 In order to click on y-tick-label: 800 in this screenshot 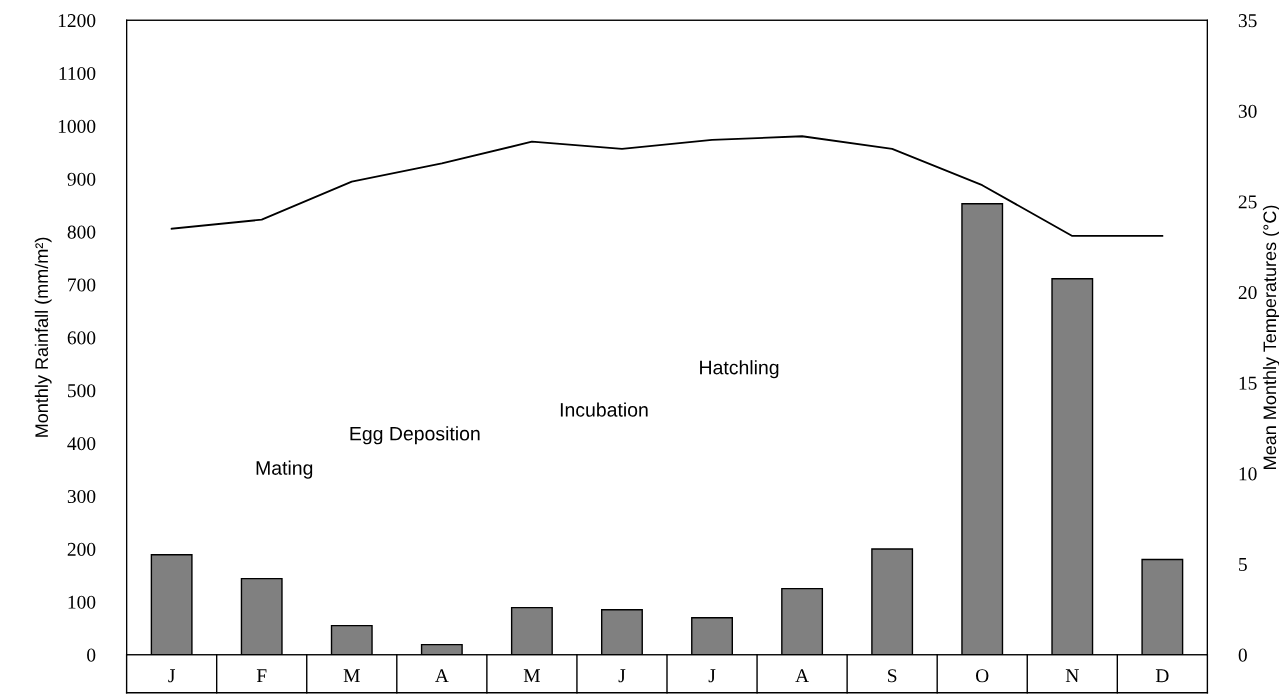, I will do `click(81, 232)`.